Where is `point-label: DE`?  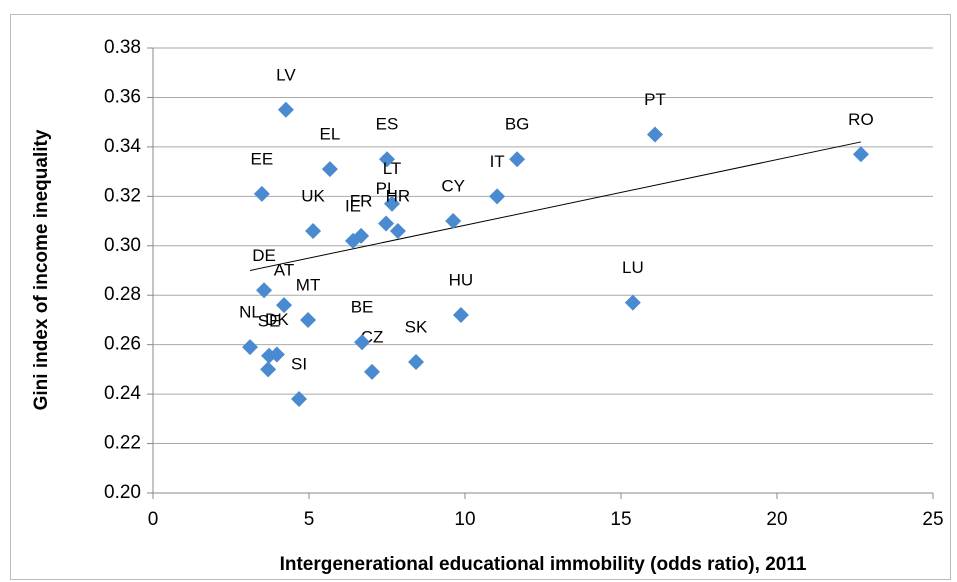
point-label: DE is located at coordinates (264, 255).